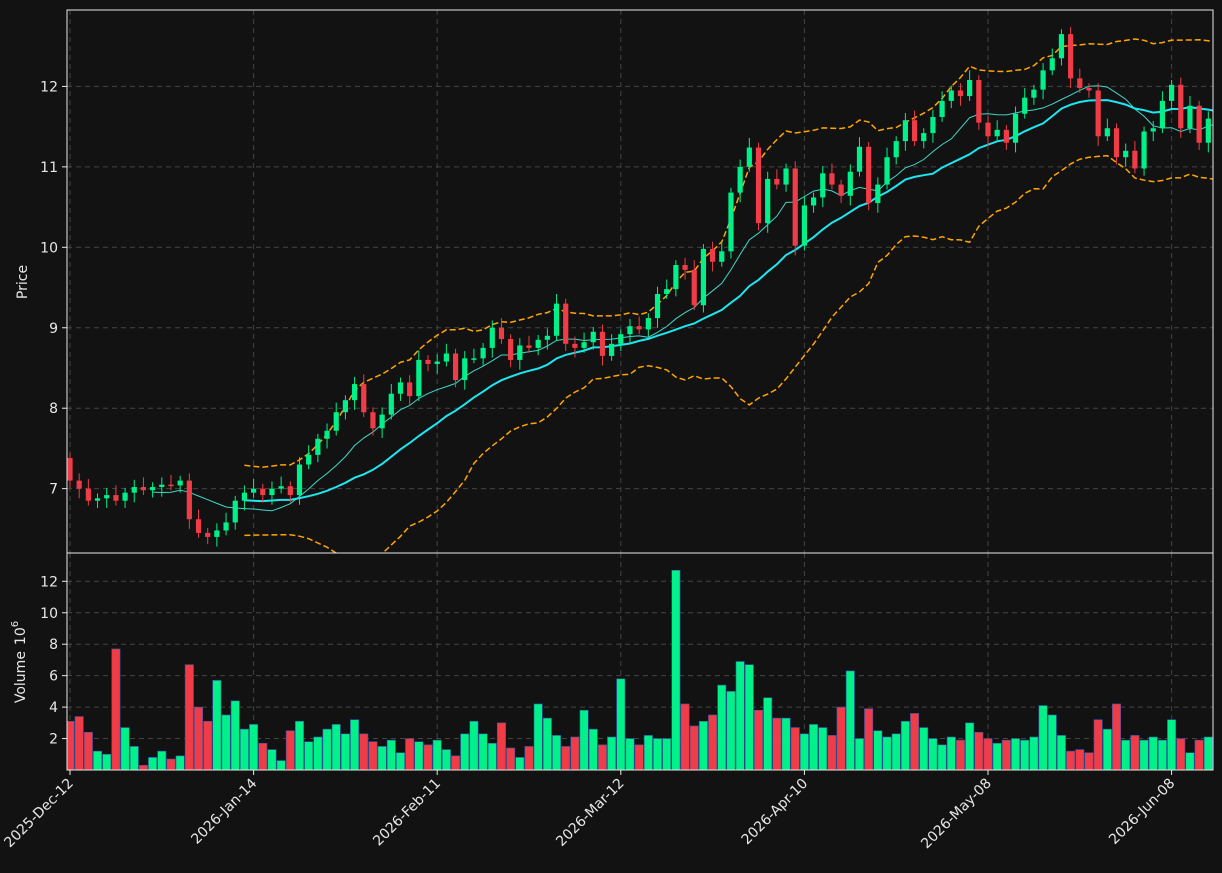 Image resolution: width=1222 pixels, height=873 pixels. Describe the element at coordinates (53, 329) in the screenshot. I see `price-tick-label: 9` at that location.